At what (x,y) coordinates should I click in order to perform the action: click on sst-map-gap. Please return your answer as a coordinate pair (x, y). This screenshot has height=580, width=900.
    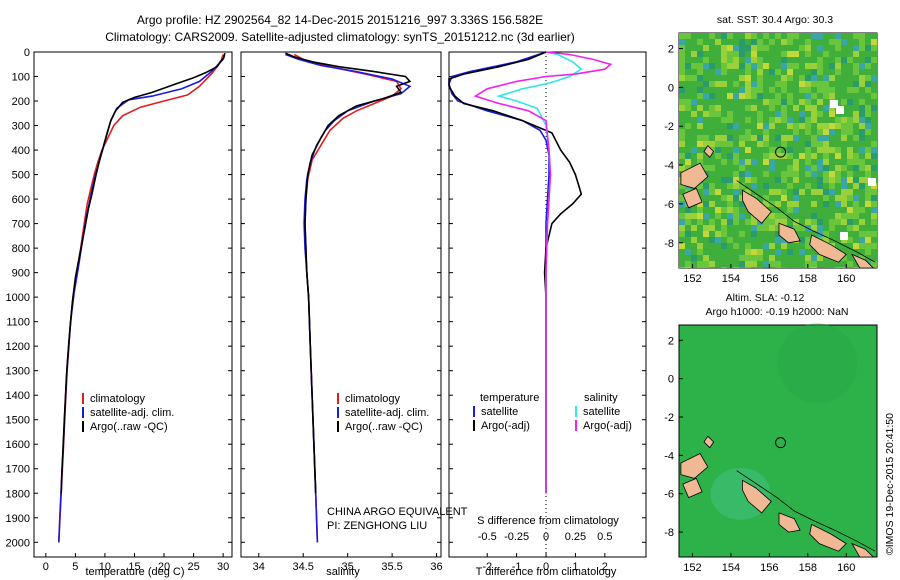
    Looking at the image, I should click on (844, 236).